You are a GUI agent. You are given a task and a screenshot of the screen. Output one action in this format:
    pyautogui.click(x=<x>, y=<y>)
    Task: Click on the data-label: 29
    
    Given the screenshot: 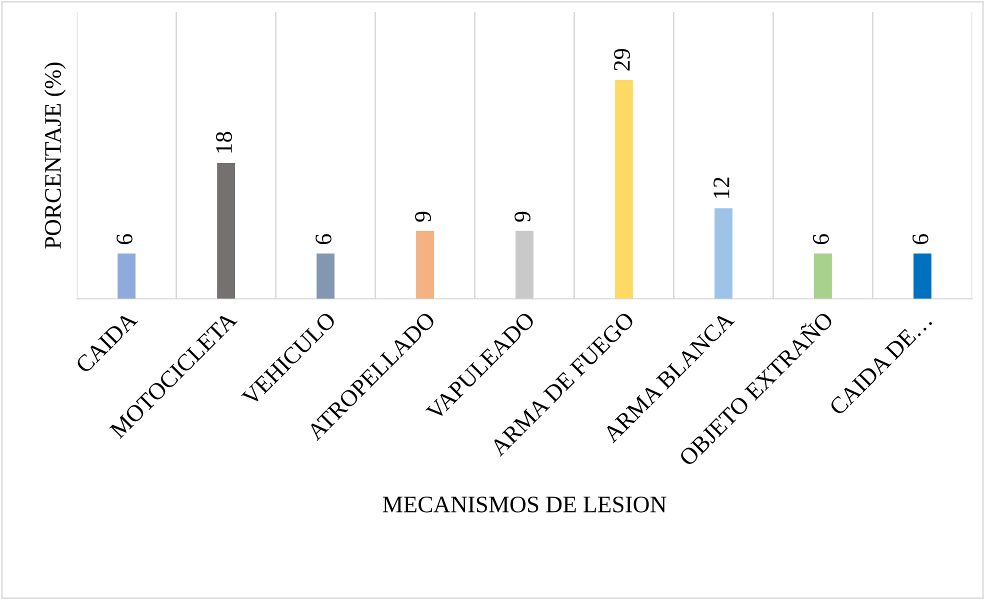 What is the action you would take?
    pyautogui.click(x=622, y=59)
    